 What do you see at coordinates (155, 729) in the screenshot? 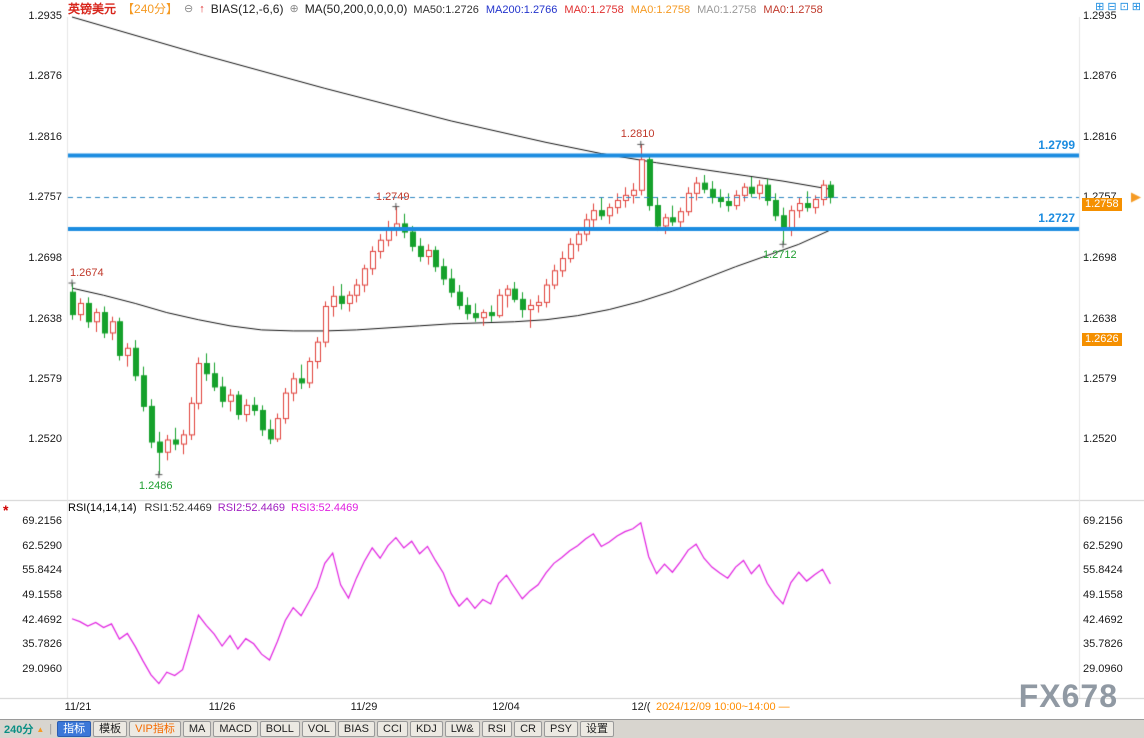
I see `toolbar-tab-vip-indicators: VIP指标` at bounding box center [155, 729].